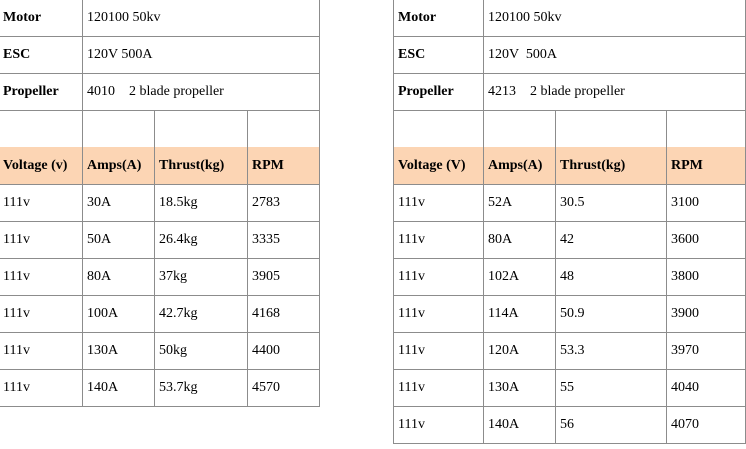  I want to click on data-cell: 4040, so click(706, 388).